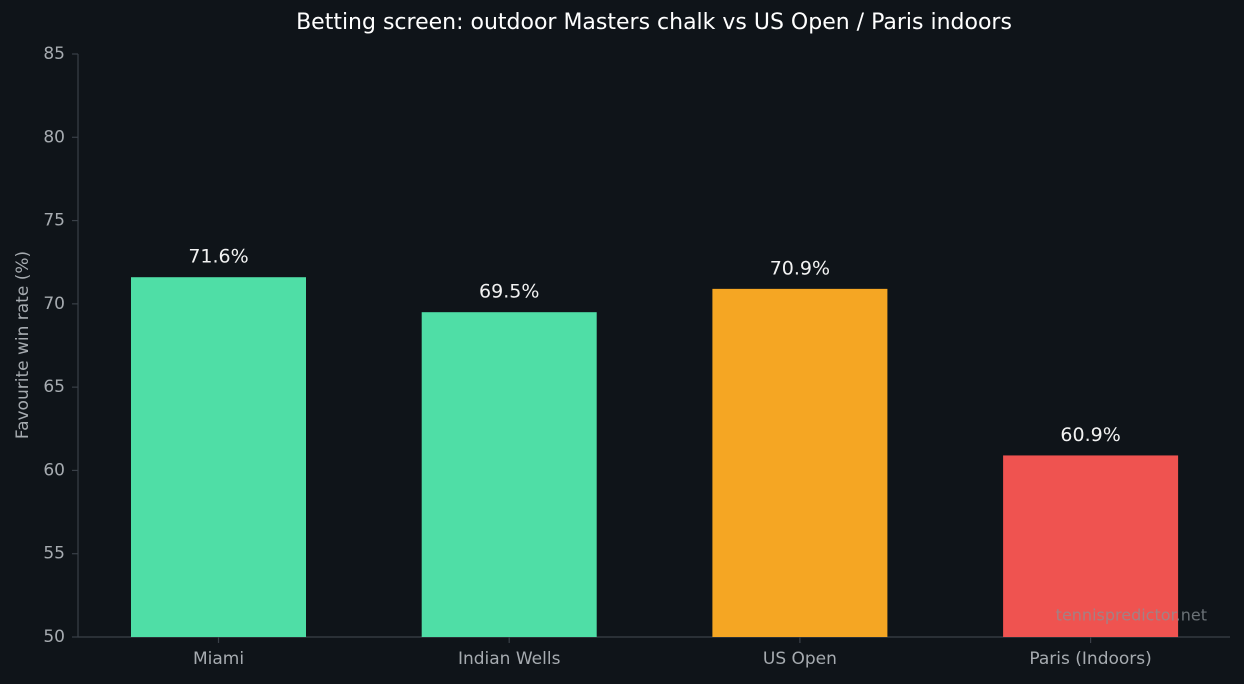 This screenshot has width=1244, height=684. What do you see at coordinates (54, 554) in the screenshot?
I see `y-tick-label: 55` at bounding box center [54, 554].